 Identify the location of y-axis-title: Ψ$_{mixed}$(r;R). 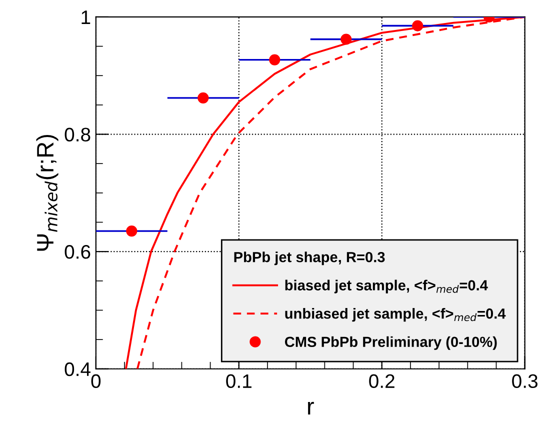
(47, 192).